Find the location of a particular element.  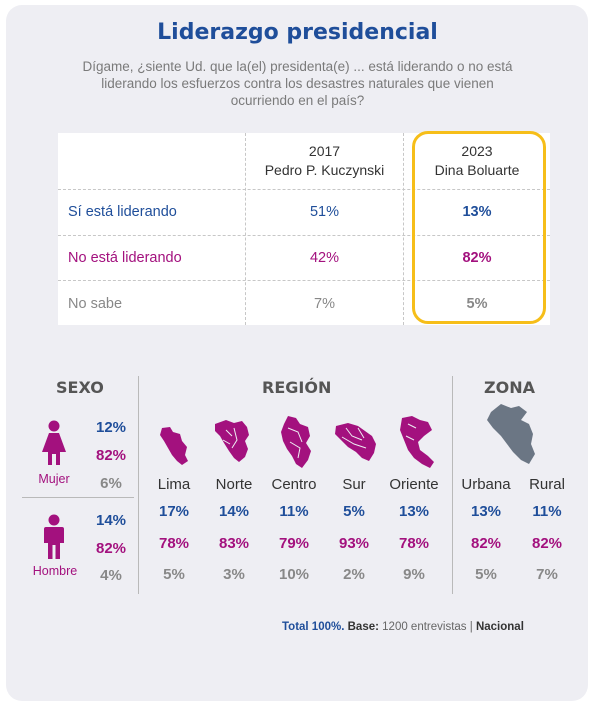

zone-label-rural: Rural is located at coordinates (547, 484).